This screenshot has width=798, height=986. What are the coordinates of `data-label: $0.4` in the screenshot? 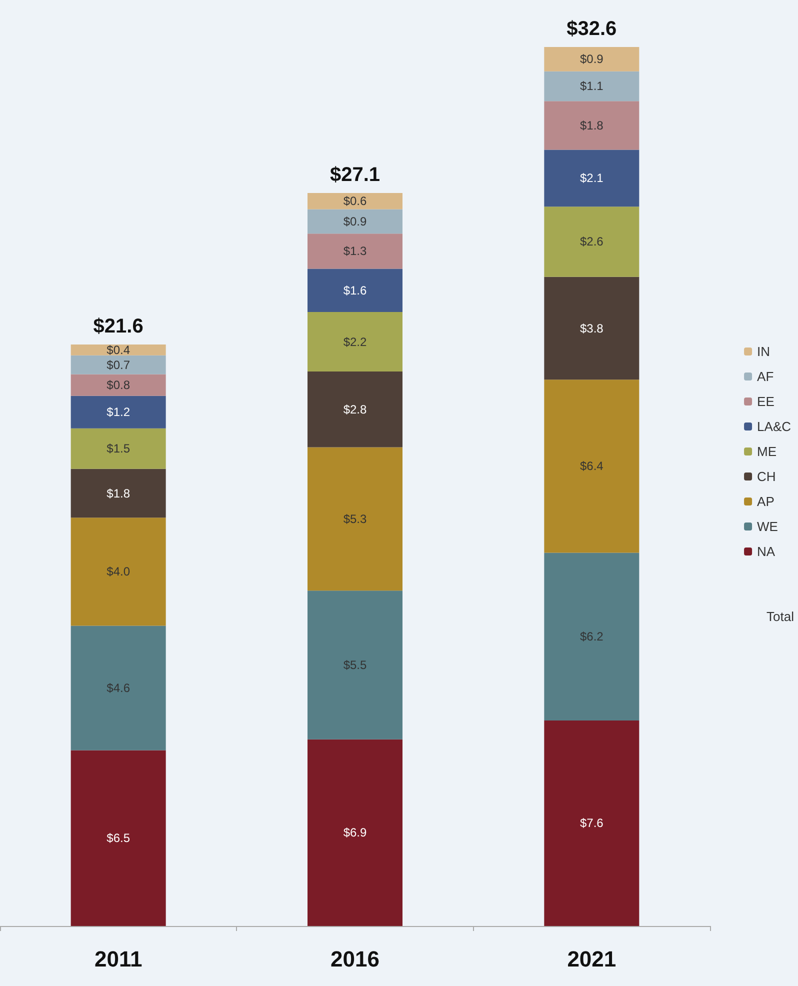 It's located at (118, 349).